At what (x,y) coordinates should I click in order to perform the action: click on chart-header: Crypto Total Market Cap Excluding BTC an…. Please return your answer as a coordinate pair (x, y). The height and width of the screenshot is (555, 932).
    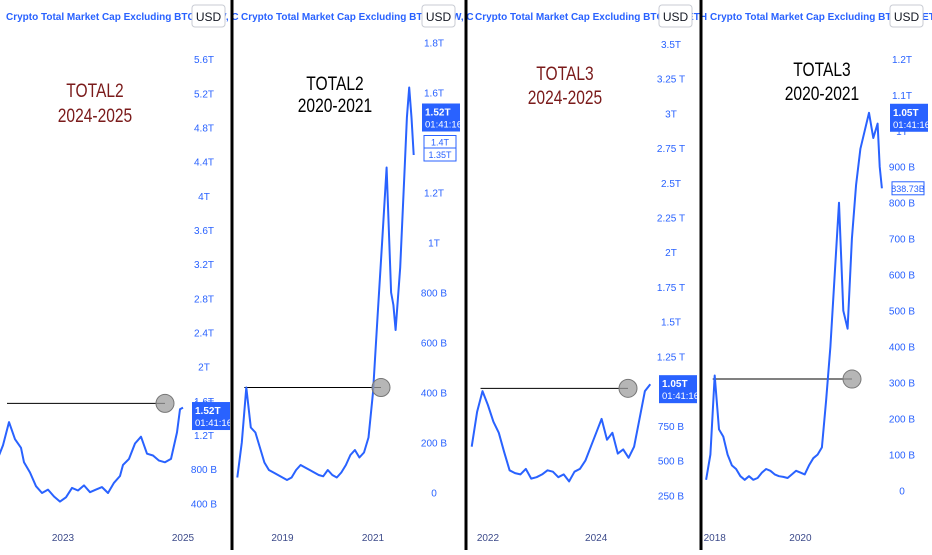
    Looking at the image, I should click on (591, 17).